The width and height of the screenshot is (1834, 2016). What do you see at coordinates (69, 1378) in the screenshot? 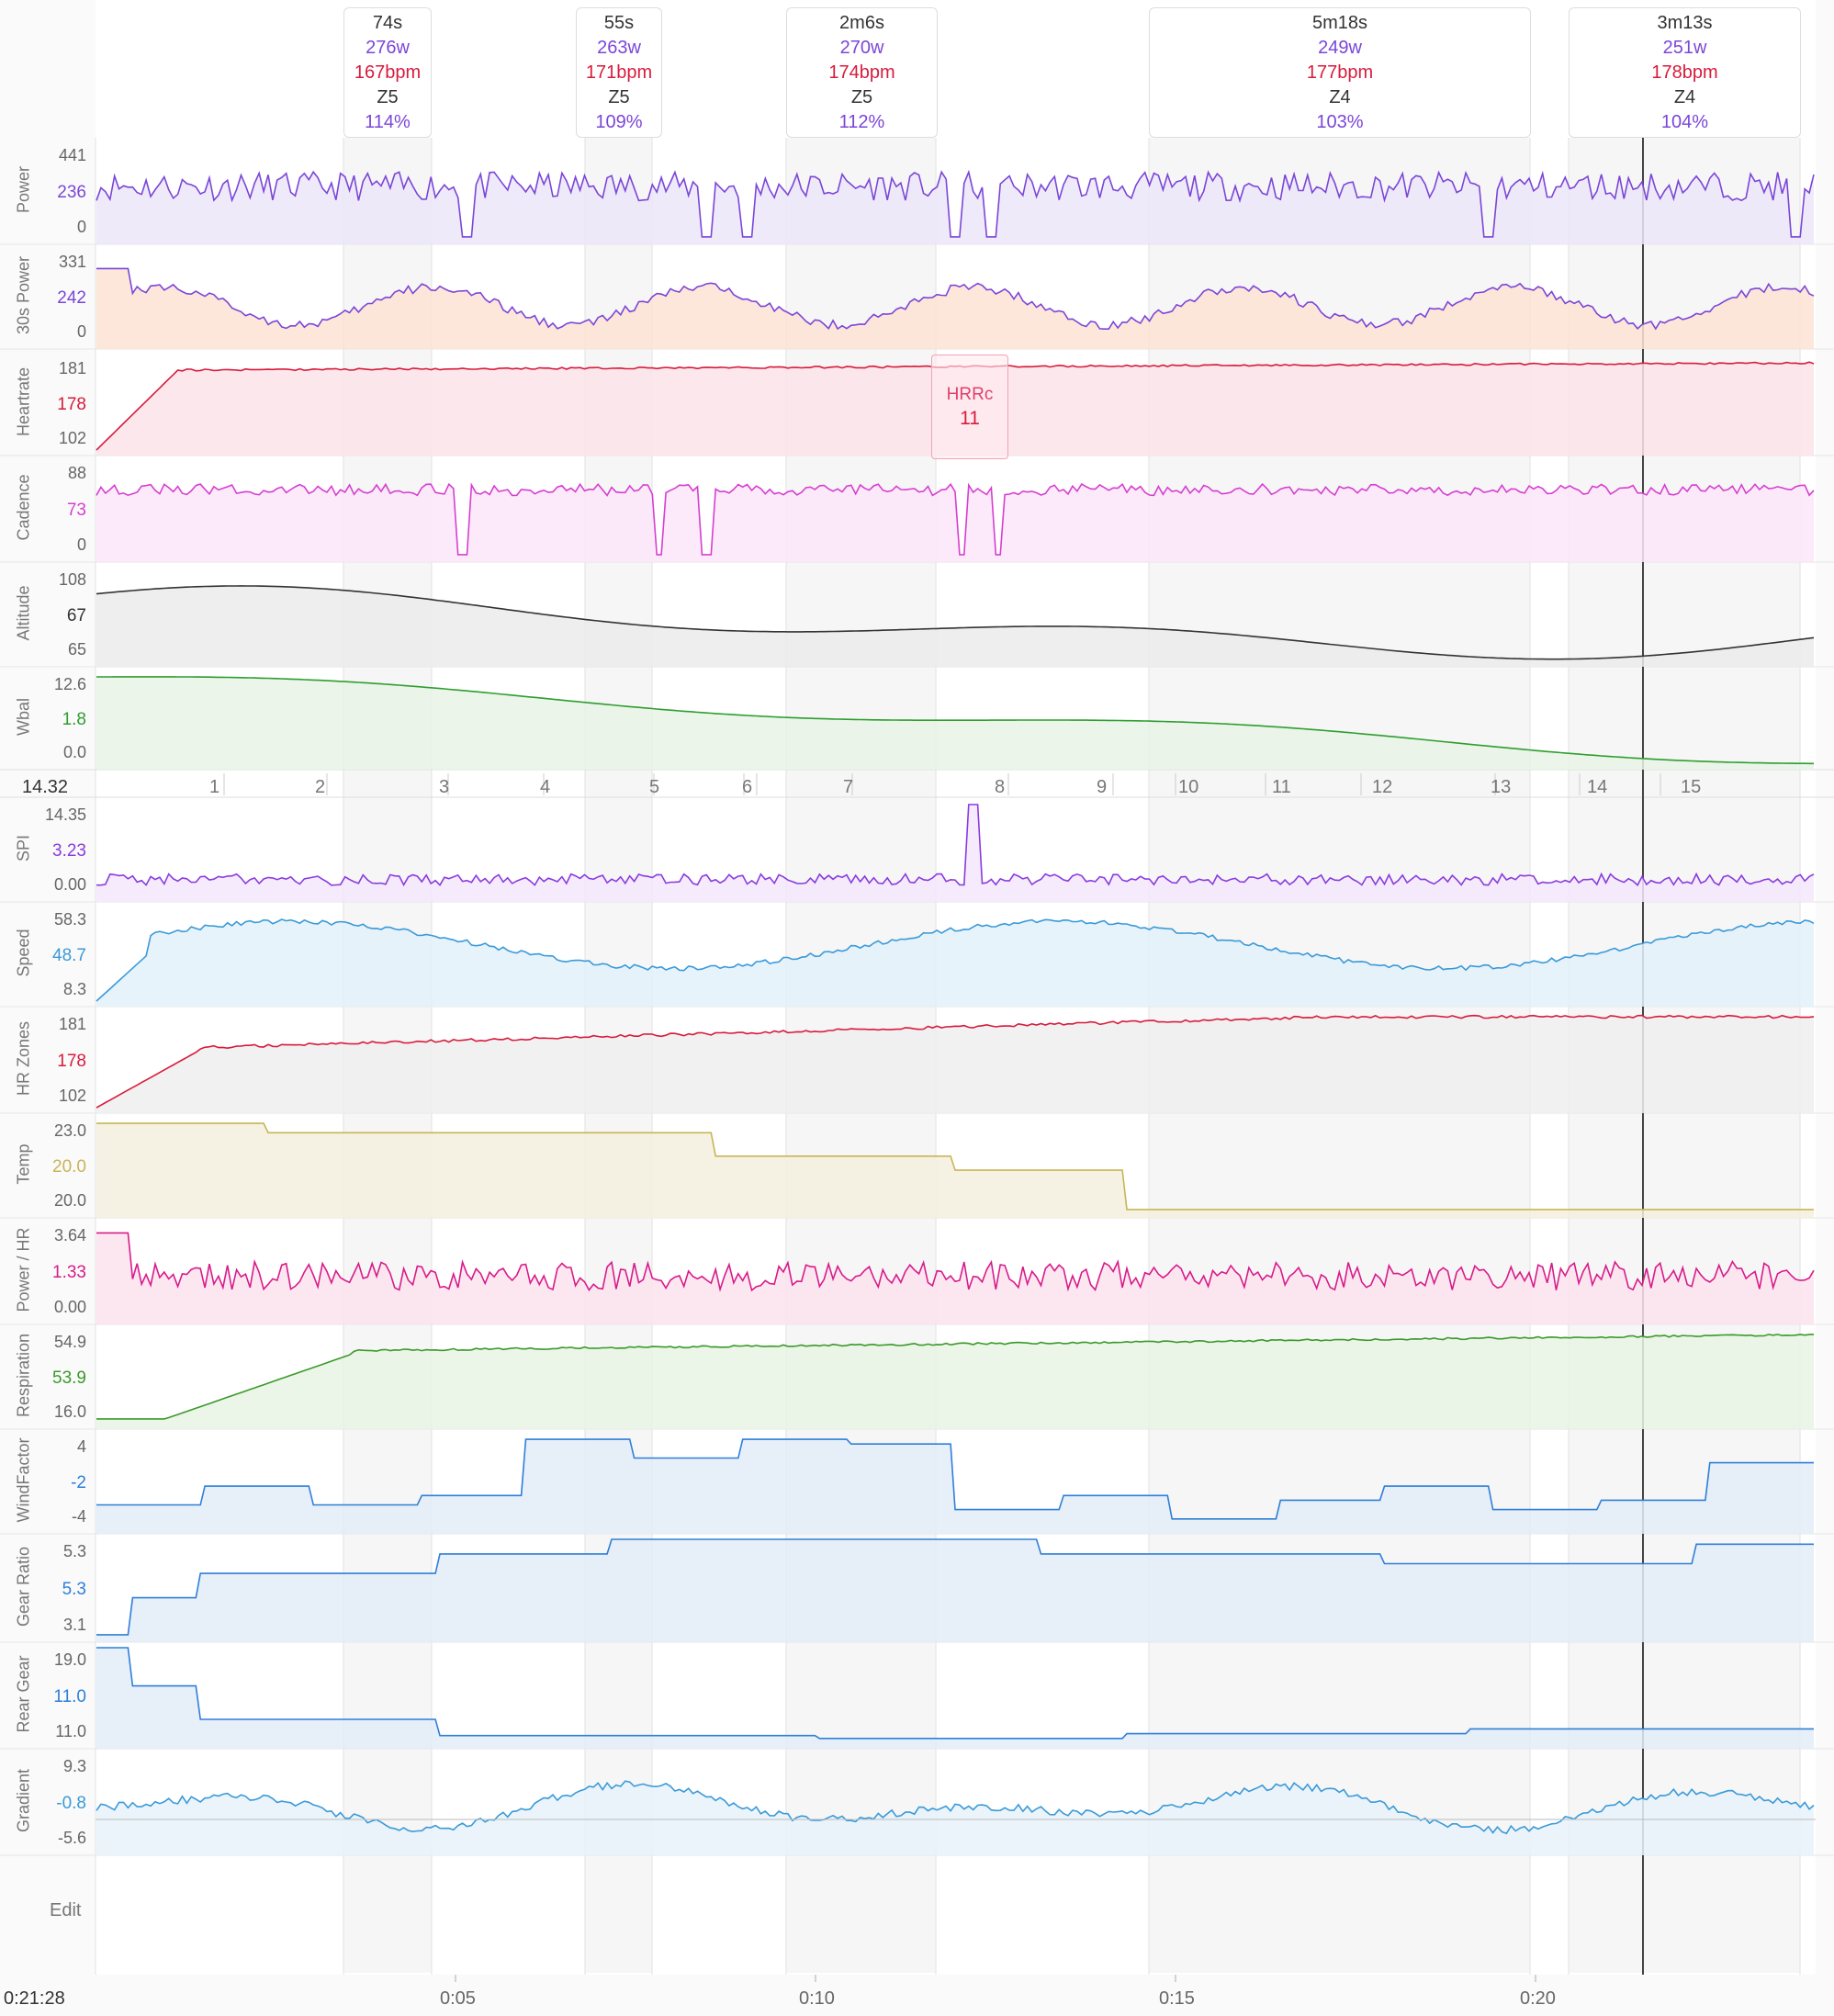
I see `current-value: 53.9` at bounding box center [69, 1378].